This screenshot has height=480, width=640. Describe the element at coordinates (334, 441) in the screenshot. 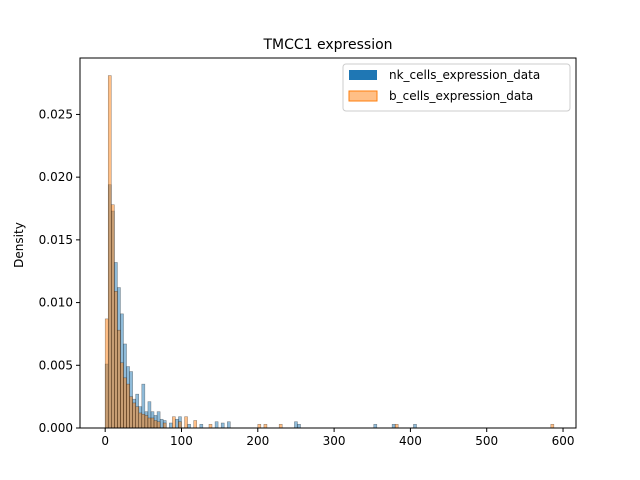

I see `x-tick-label: 300` at that location.